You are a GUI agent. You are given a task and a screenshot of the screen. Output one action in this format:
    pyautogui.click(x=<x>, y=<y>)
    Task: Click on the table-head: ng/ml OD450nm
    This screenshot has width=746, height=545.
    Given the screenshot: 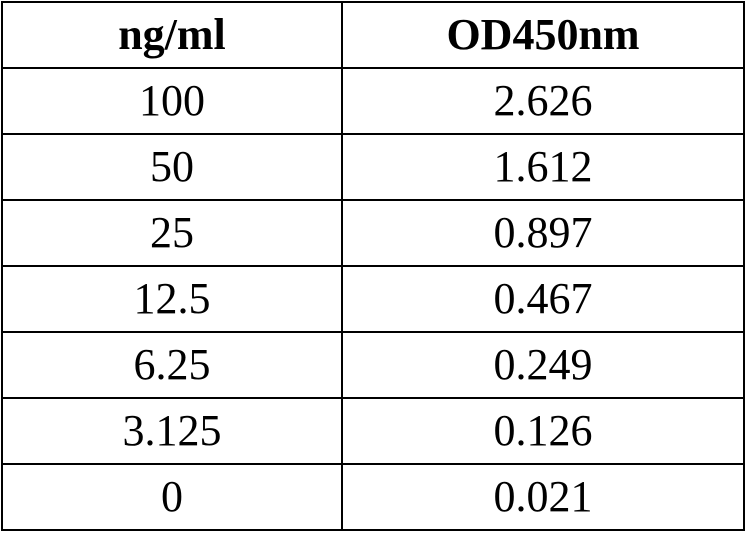 What is the action you would take?
    pyautogui.click(x=373, y=35)
    